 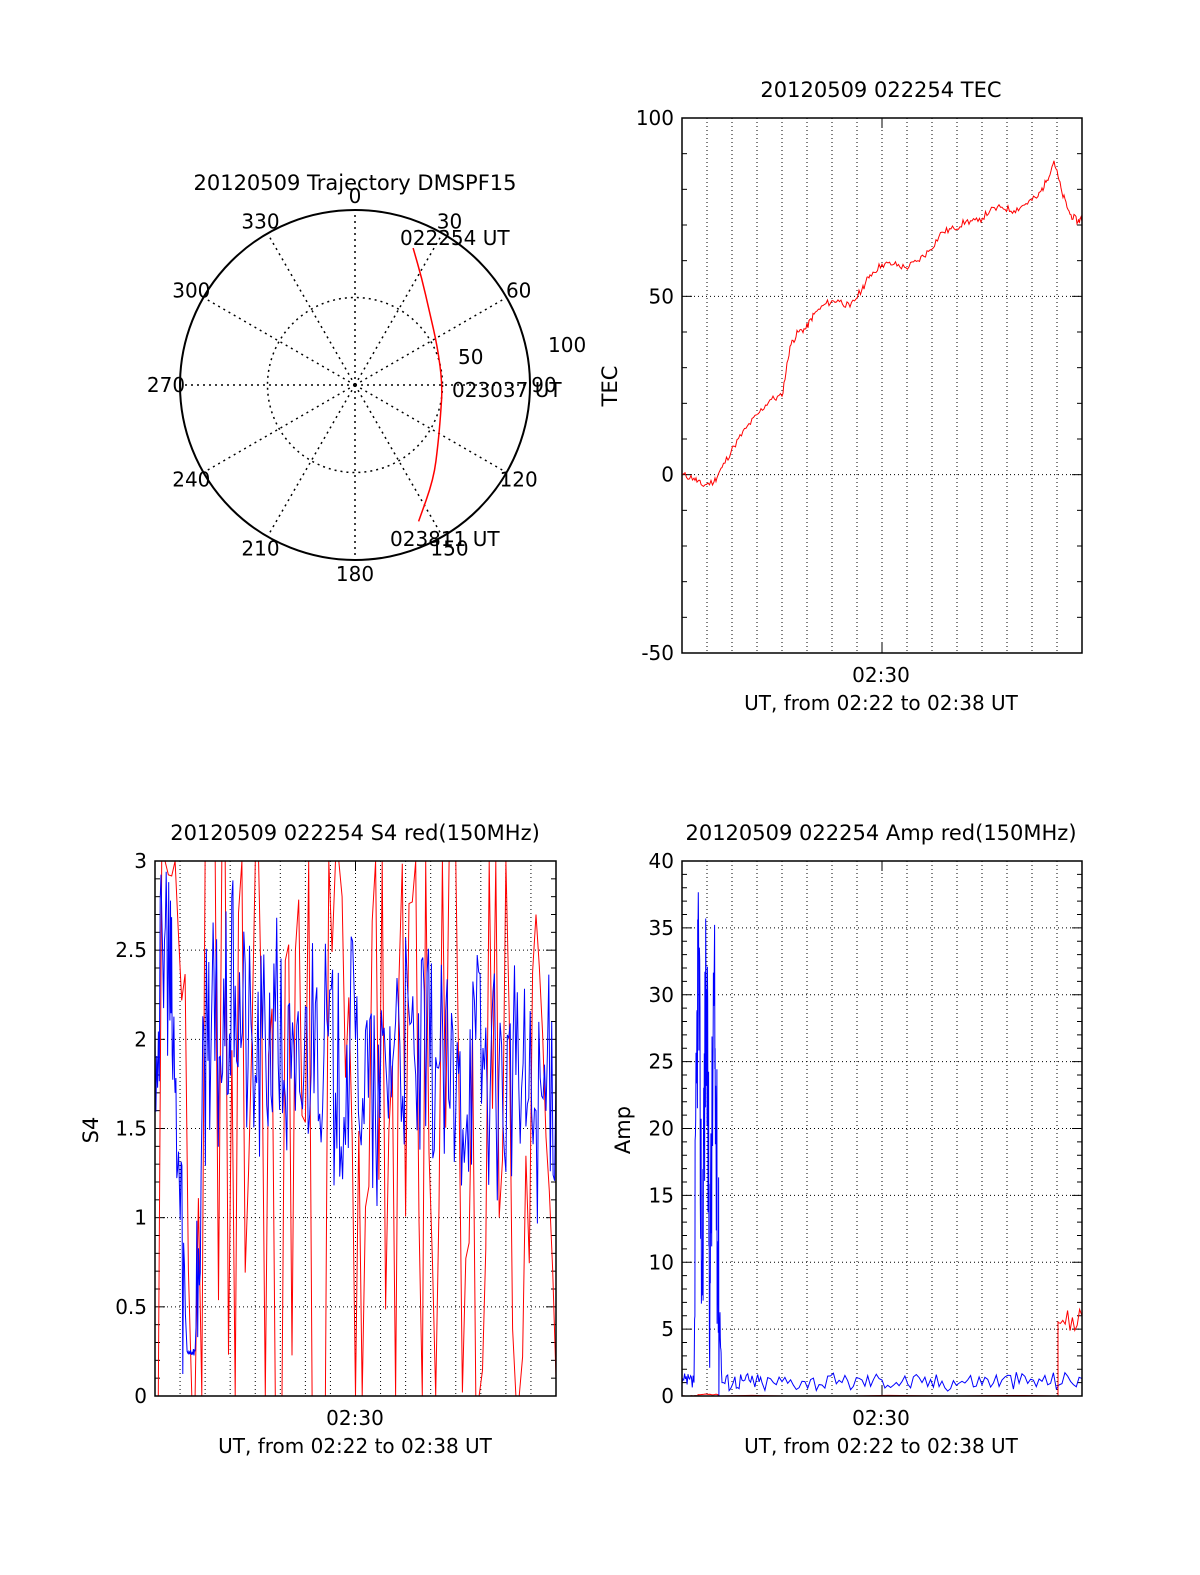 What do you see at coordinates (355, 574) in the screenshot?
I see `azimuth-label: 180` at bounding box center [355, 574].